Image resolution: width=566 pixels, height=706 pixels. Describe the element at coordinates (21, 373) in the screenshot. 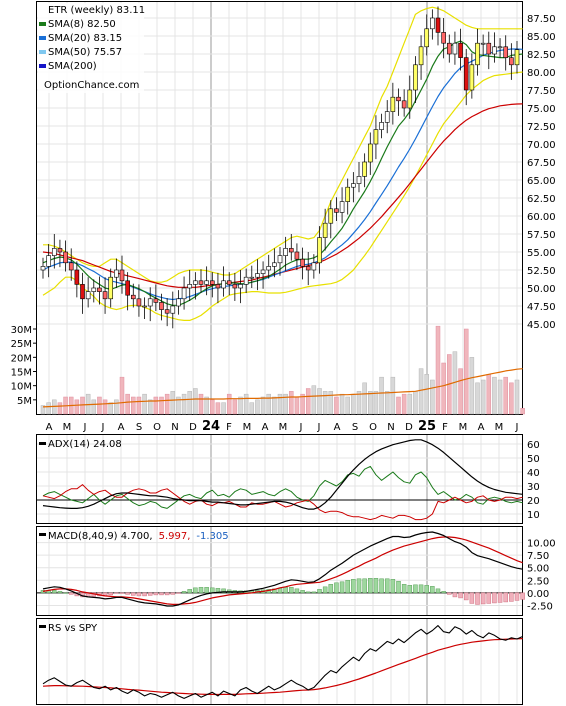

I see `volume-tick-label: 15M` at that location.